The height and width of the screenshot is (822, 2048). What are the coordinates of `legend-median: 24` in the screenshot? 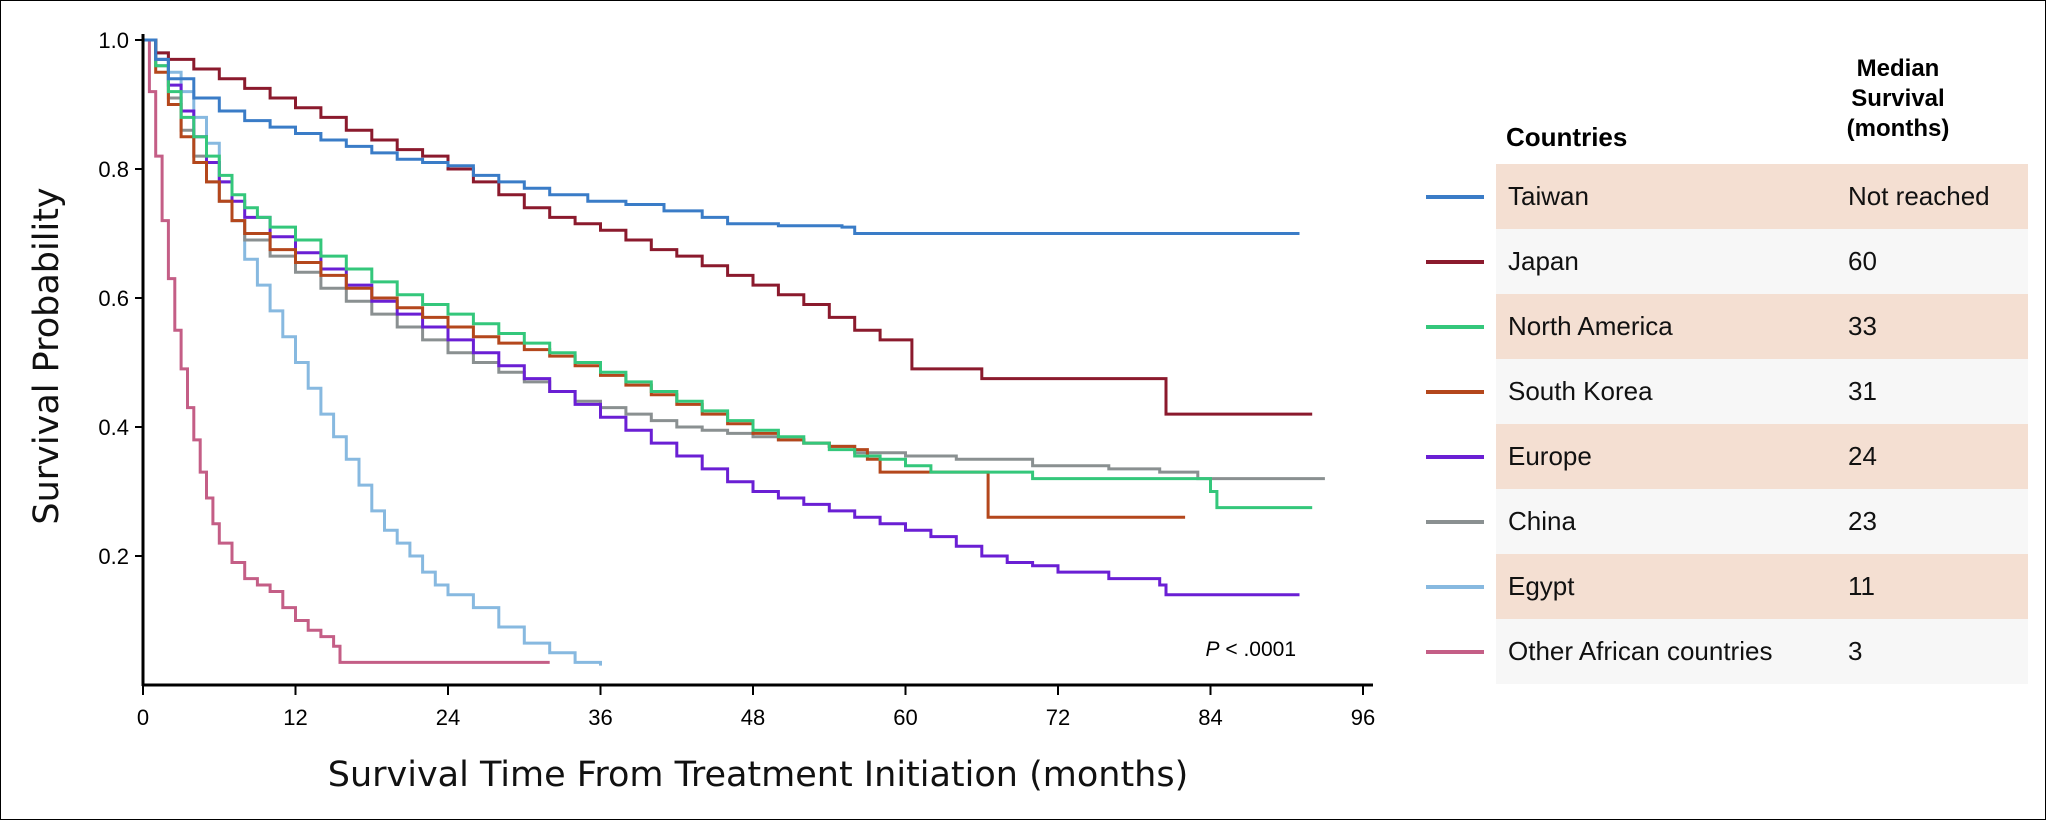 It's located at (1862, 456).